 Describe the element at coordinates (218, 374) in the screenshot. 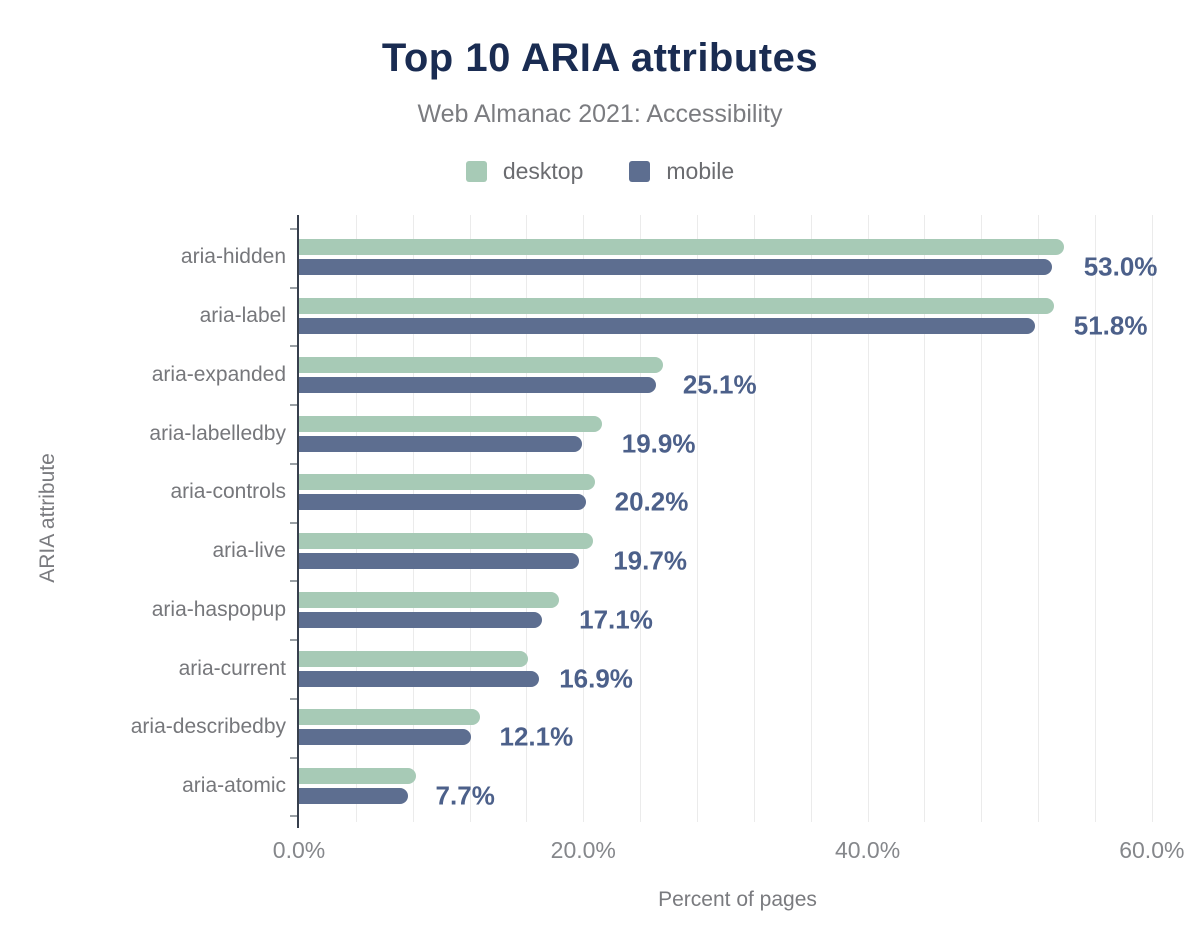

I see `category-label: aria-expanded` at that location.